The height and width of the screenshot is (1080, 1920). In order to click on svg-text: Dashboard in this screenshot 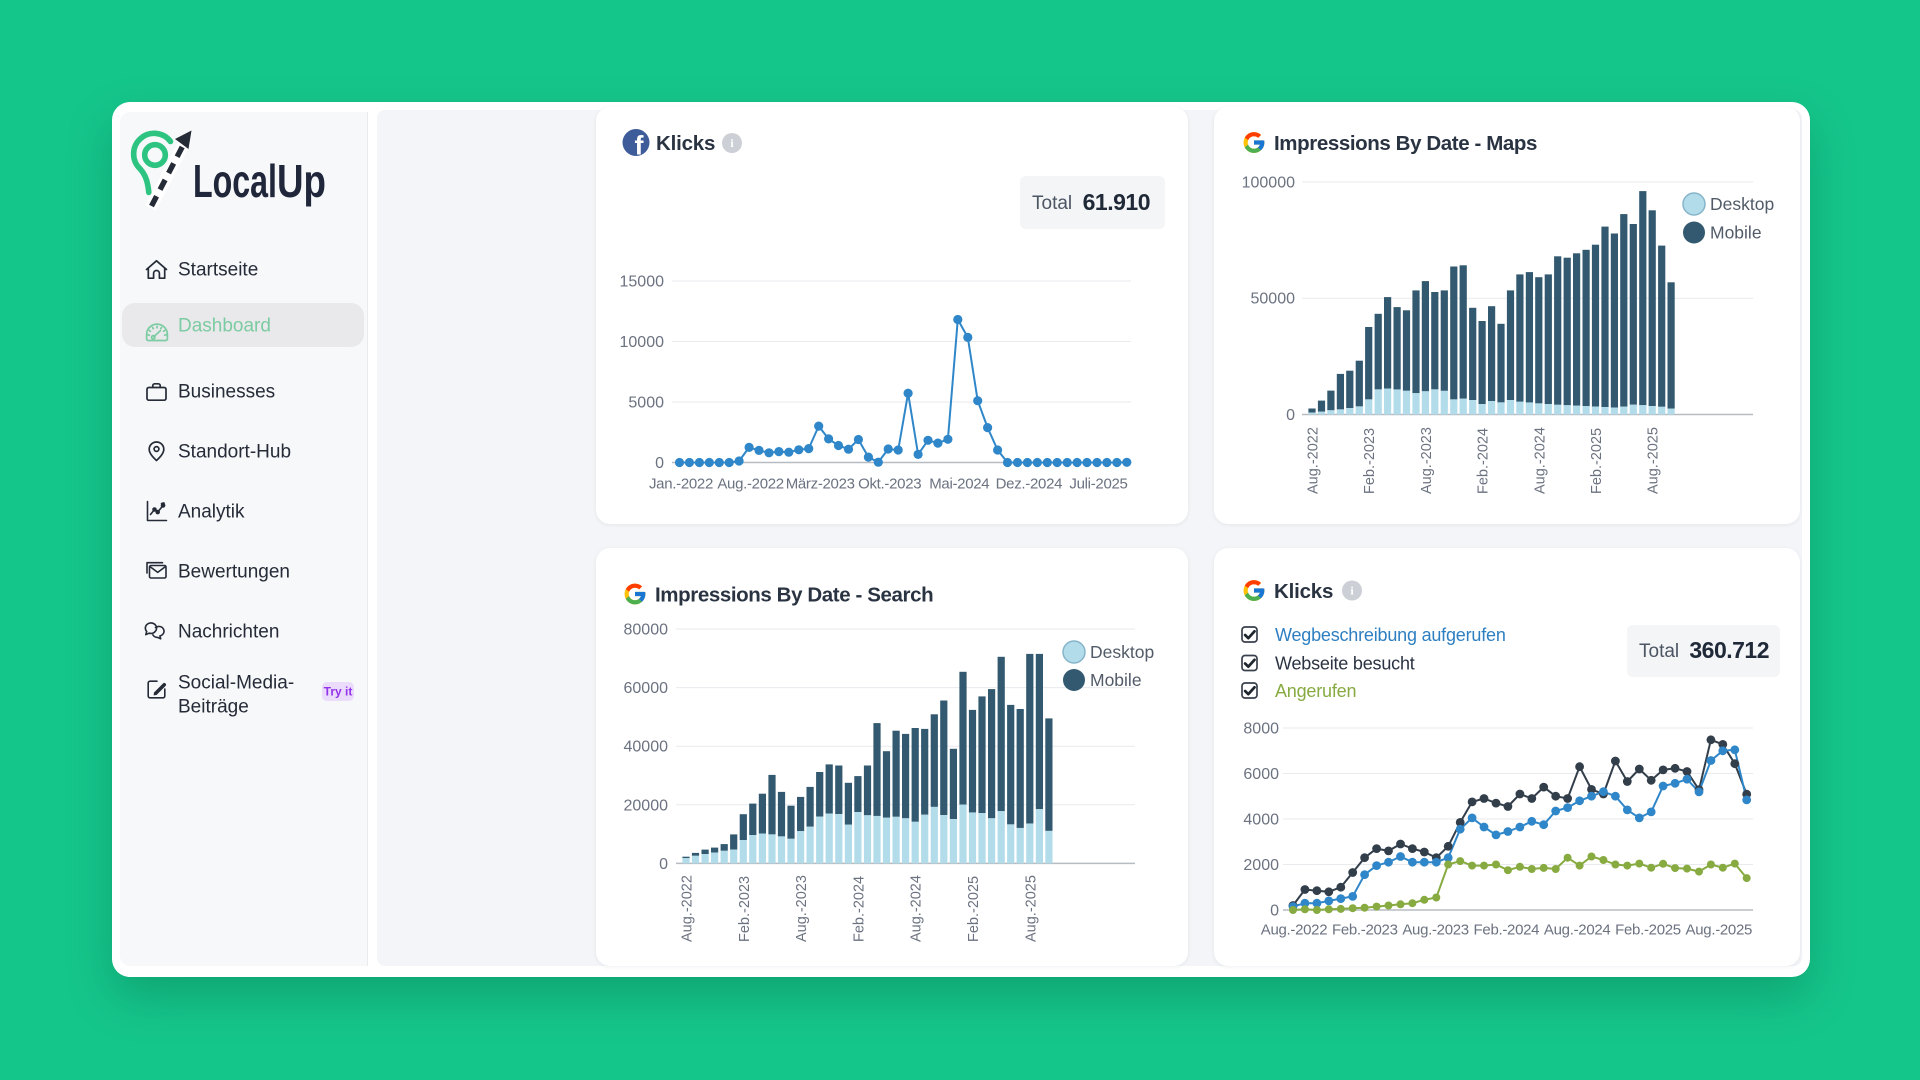, I will do `click(224, 326)`.